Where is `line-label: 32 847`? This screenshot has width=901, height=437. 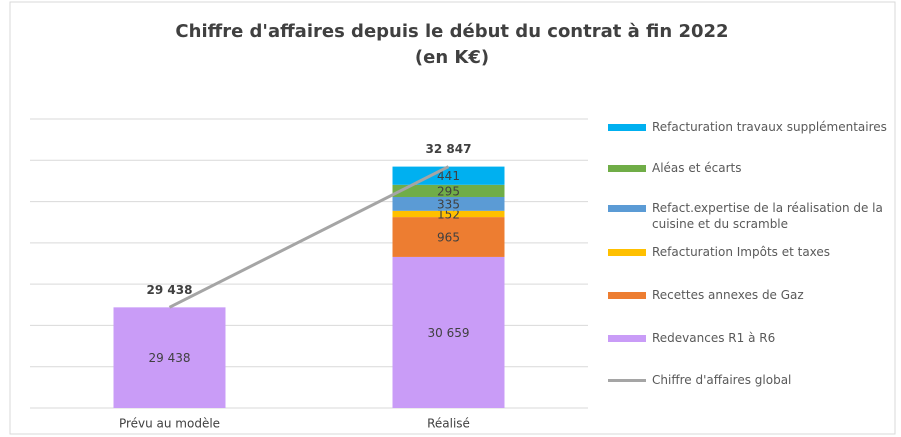
line-label: 32 847 is located at coordinates (449, 149).